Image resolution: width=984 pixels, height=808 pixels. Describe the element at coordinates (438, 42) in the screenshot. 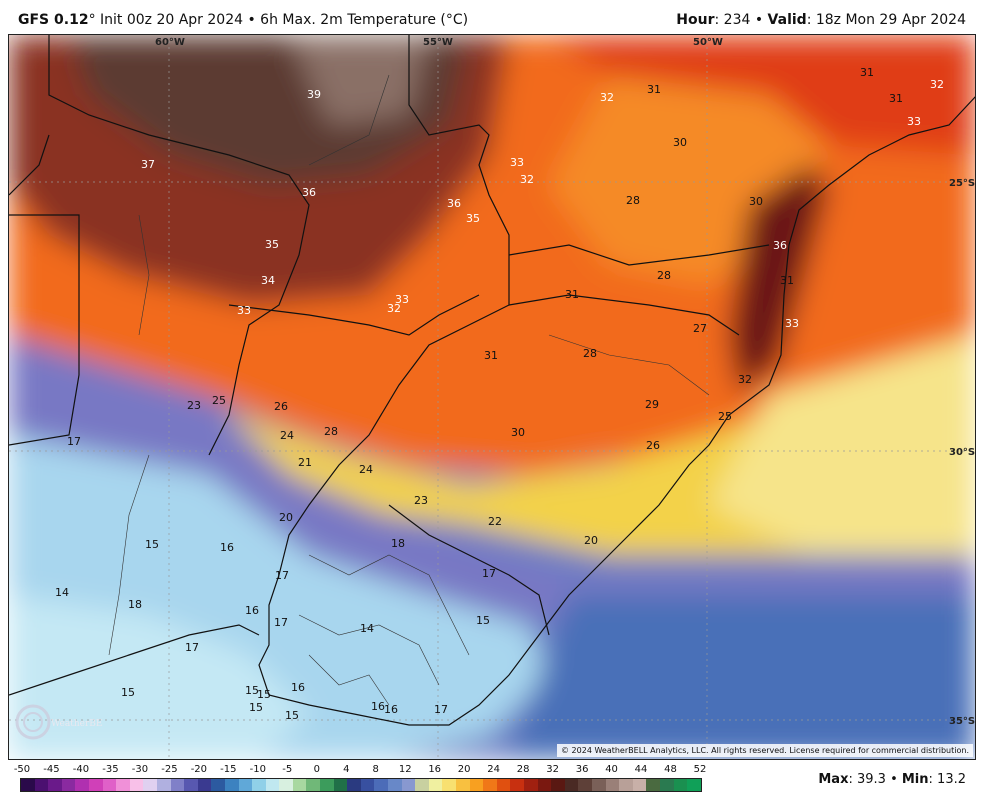

I see `lon-55-label: 55°W` at that location.